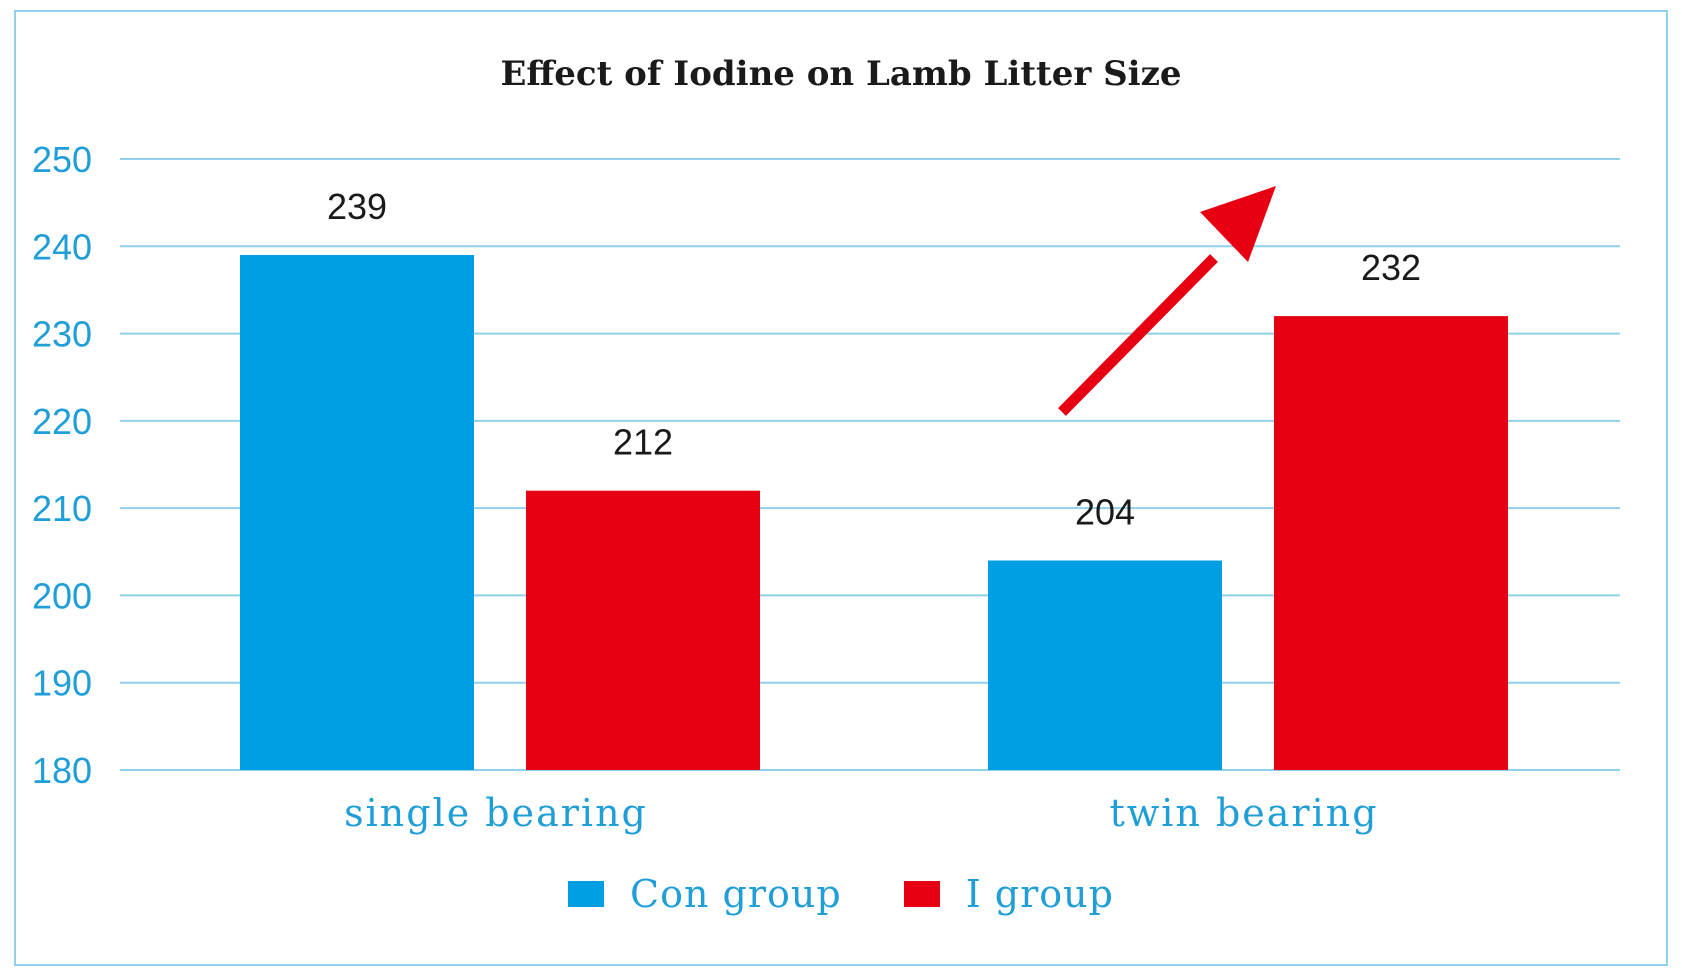  I want to click on y-tick-label: 220, so click(62, 421).